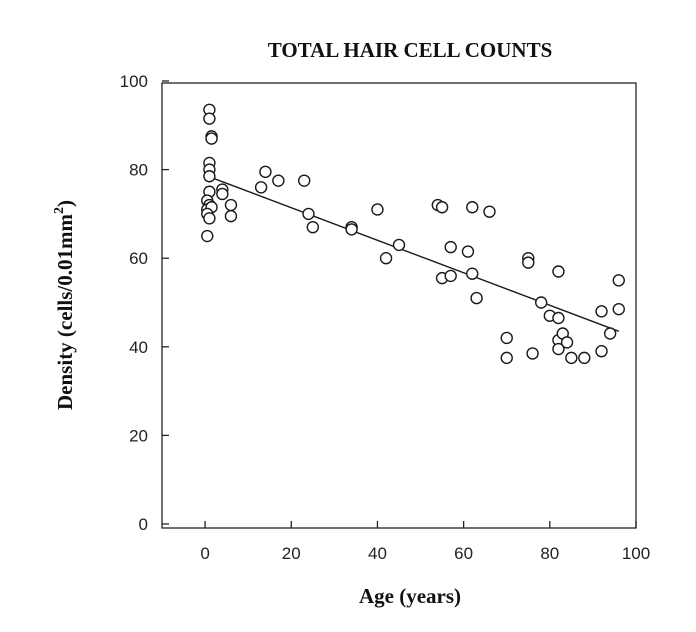  What do you see at coordinates (416, 254) in the screenshot?
I see `regression-line` at bounding box center [416, 254].